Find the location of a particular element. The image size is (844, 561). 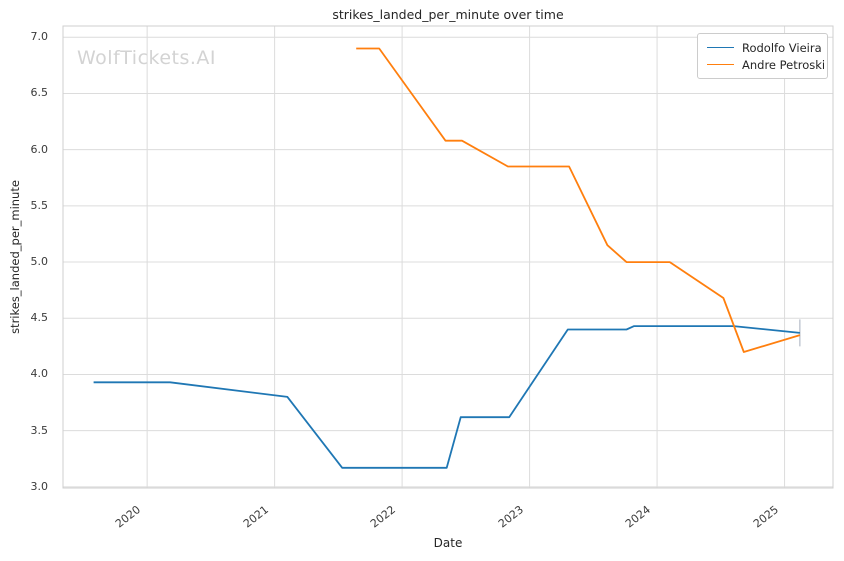

y-tick-label: 5.5 is located at coordinates (39, 205).